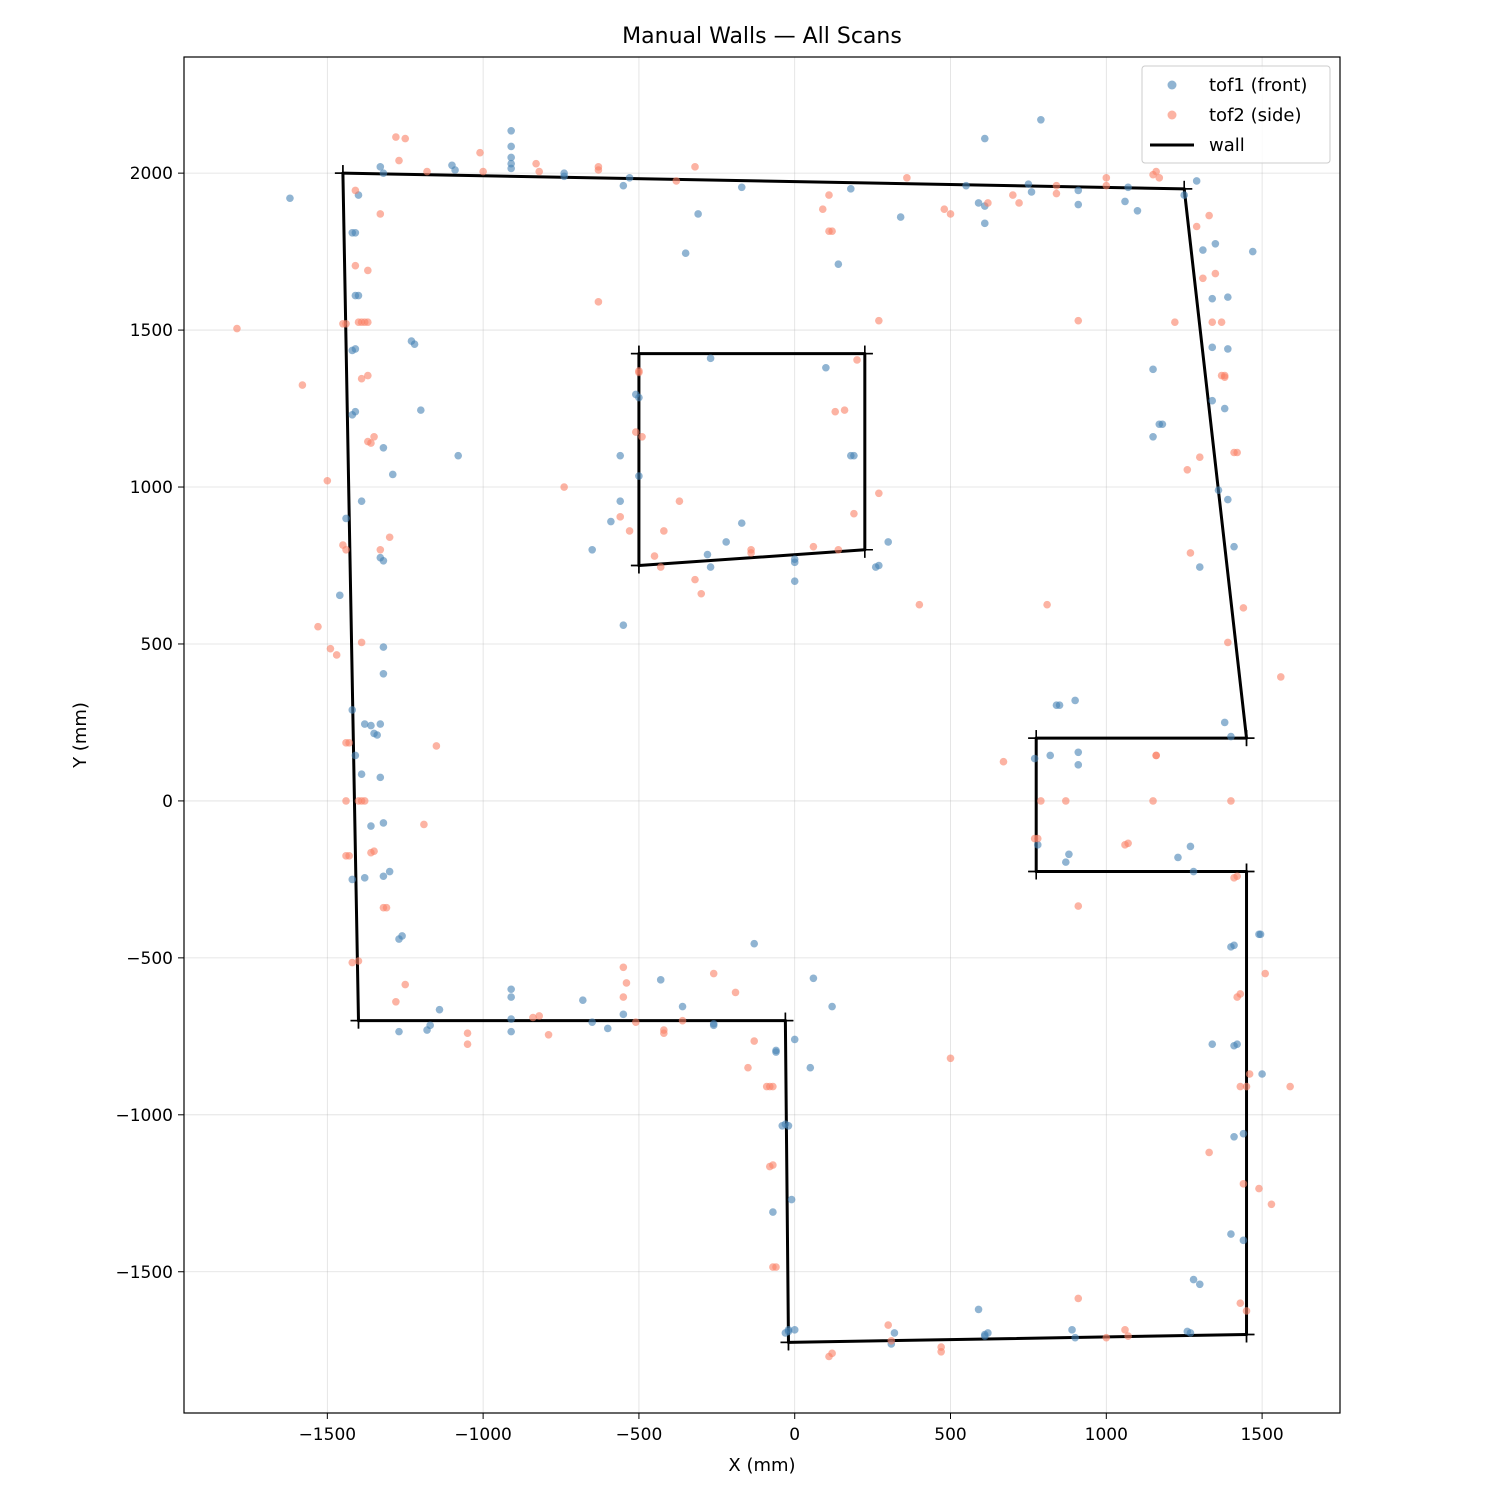 This screenshot has width=1500, height=1500. What do you see at coordinates (151, 174) in the screenshot?
I see `y-tick-label: 2000` at bounding box center [151, 174].